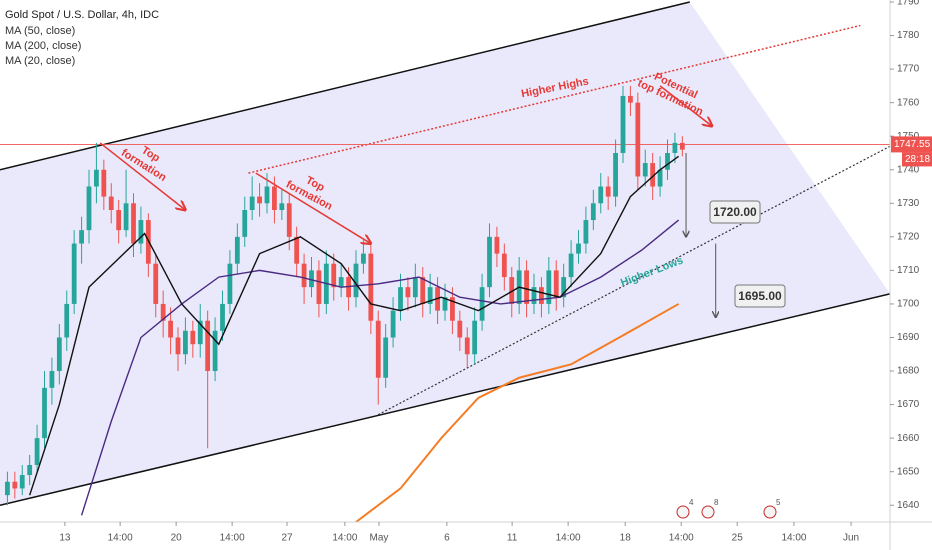 The height and width of the screenshot is (550, 932). Describe the element at coordinates (716, 502) in the screenshot. I see `event-count: 8` at that location.